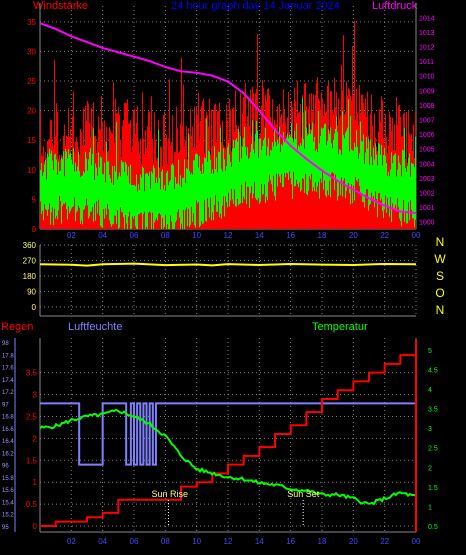 The image size is (466, 555). Describe the element at coordinates (427, 106) in the screenshot. I see `pressure-tick-label: 1008` at that location.